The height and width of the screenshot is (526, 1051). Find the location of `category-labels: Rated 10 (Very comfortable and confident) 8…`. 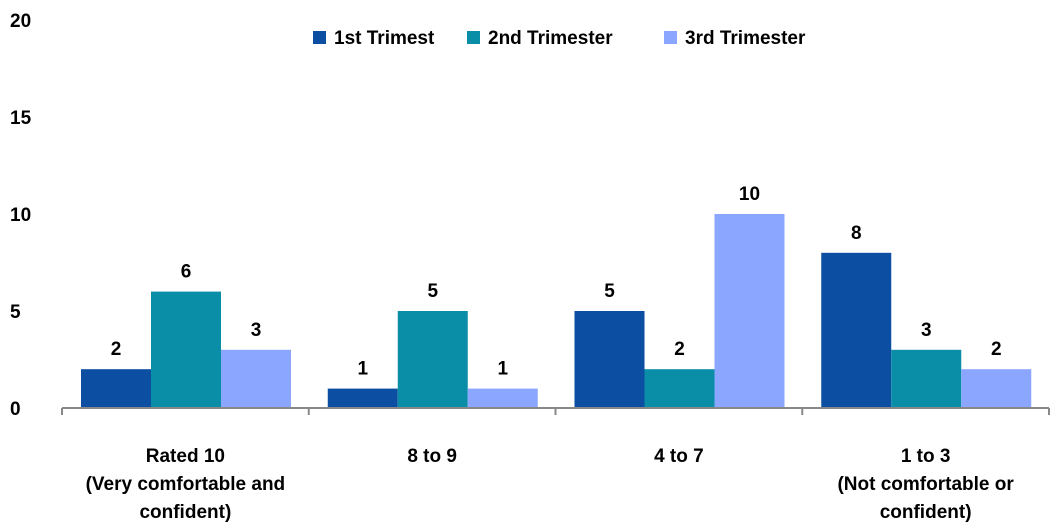

category-labels: Rated 10 (Very comfortable and confident) 8… is located at coordinates (550, 484).